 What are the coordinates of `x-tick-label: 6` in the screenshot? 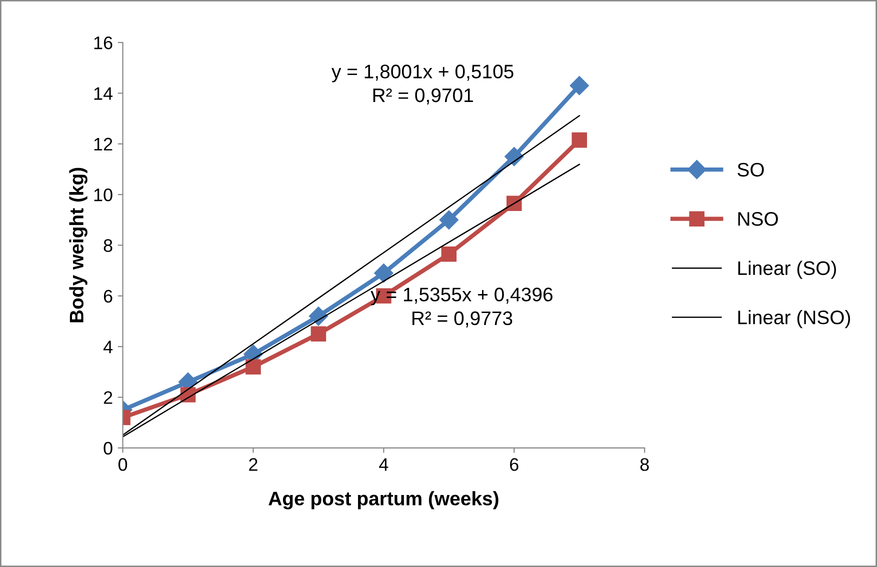 It's located at (514, 464).